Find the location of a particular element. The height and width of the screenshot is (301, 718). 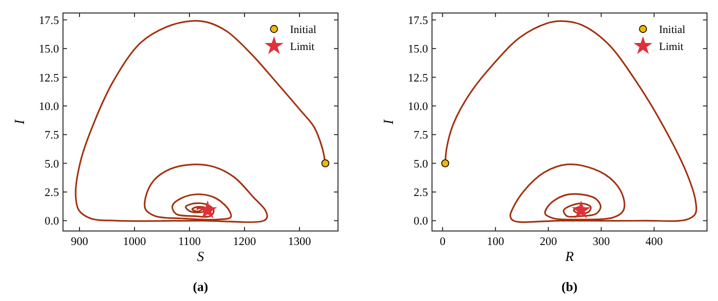

x-tick-label: 1000 is located at coordinates (134, 242).